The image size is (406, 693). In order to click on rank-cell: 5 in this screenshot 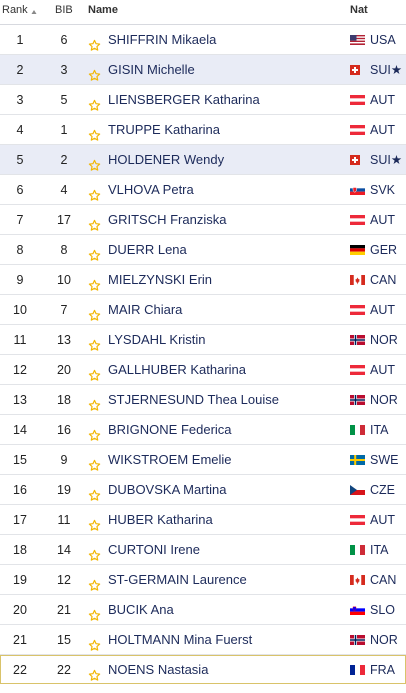, I will do `click(20, 160)`.